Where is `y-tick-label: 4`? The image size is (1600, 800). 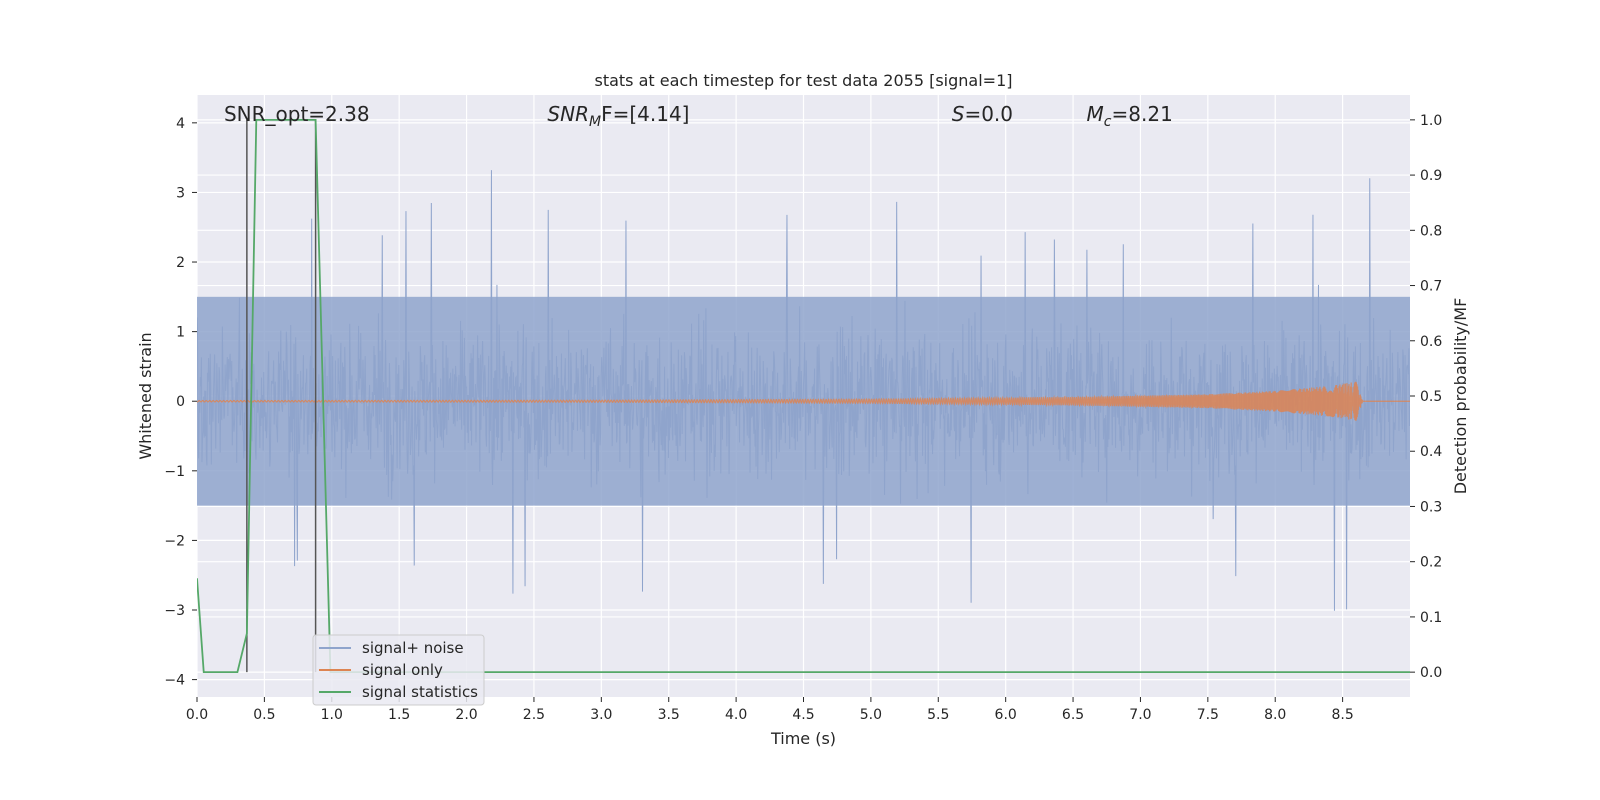 y-tick-label: 4 is located at coordinates (180, 124).